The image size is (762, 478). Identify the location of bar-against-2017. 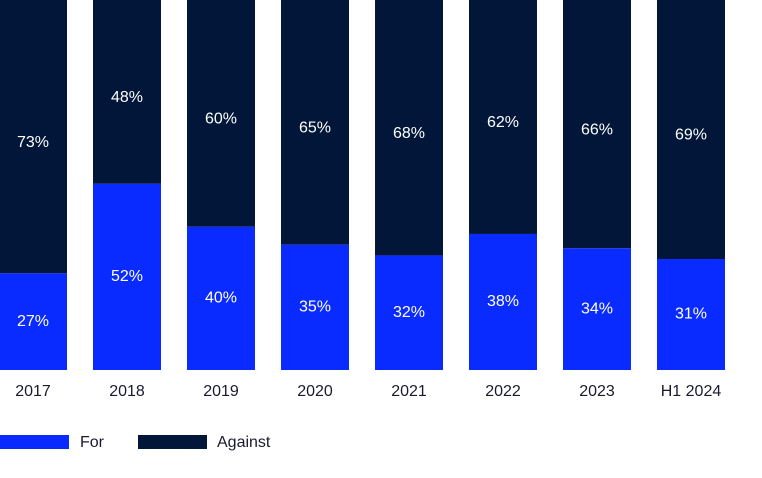
(33, 137).